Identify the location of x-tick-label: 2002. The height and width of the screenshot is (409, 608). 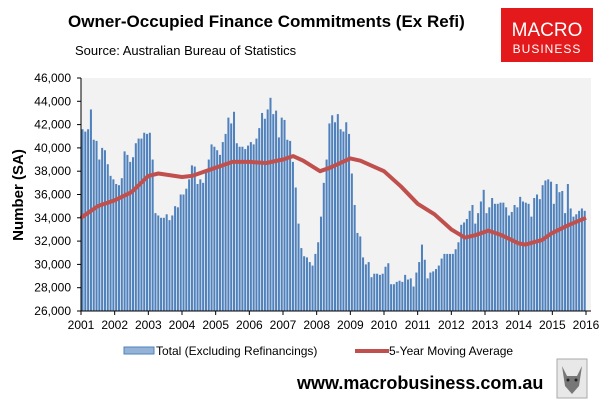
(114, 325).